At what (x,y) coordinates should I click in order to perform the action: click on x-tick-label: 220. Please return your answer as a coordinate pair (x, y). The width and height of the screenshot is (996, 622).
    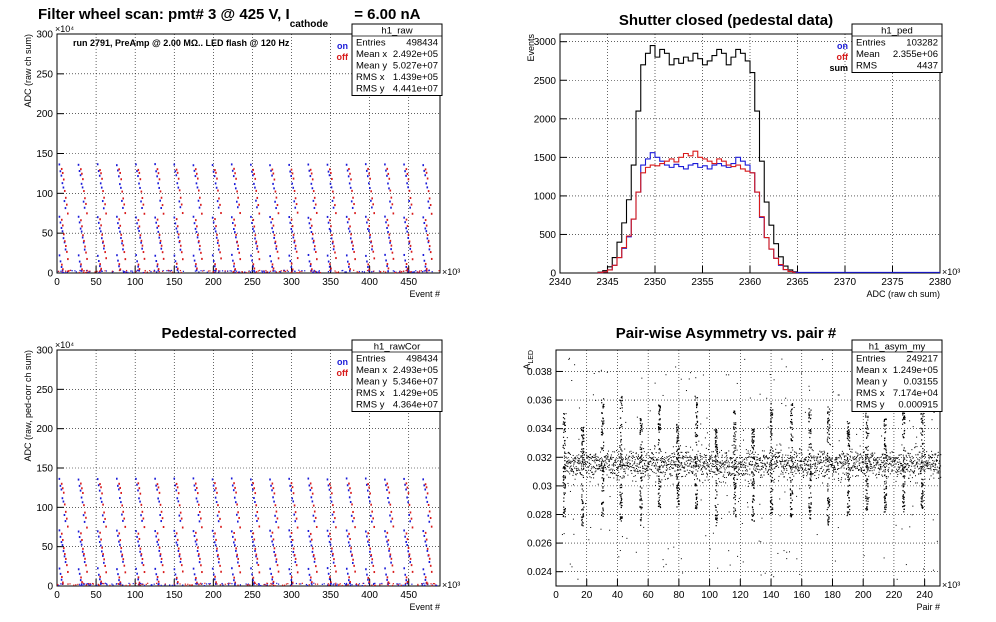
    Looking at the image, I should click on (894, 595).